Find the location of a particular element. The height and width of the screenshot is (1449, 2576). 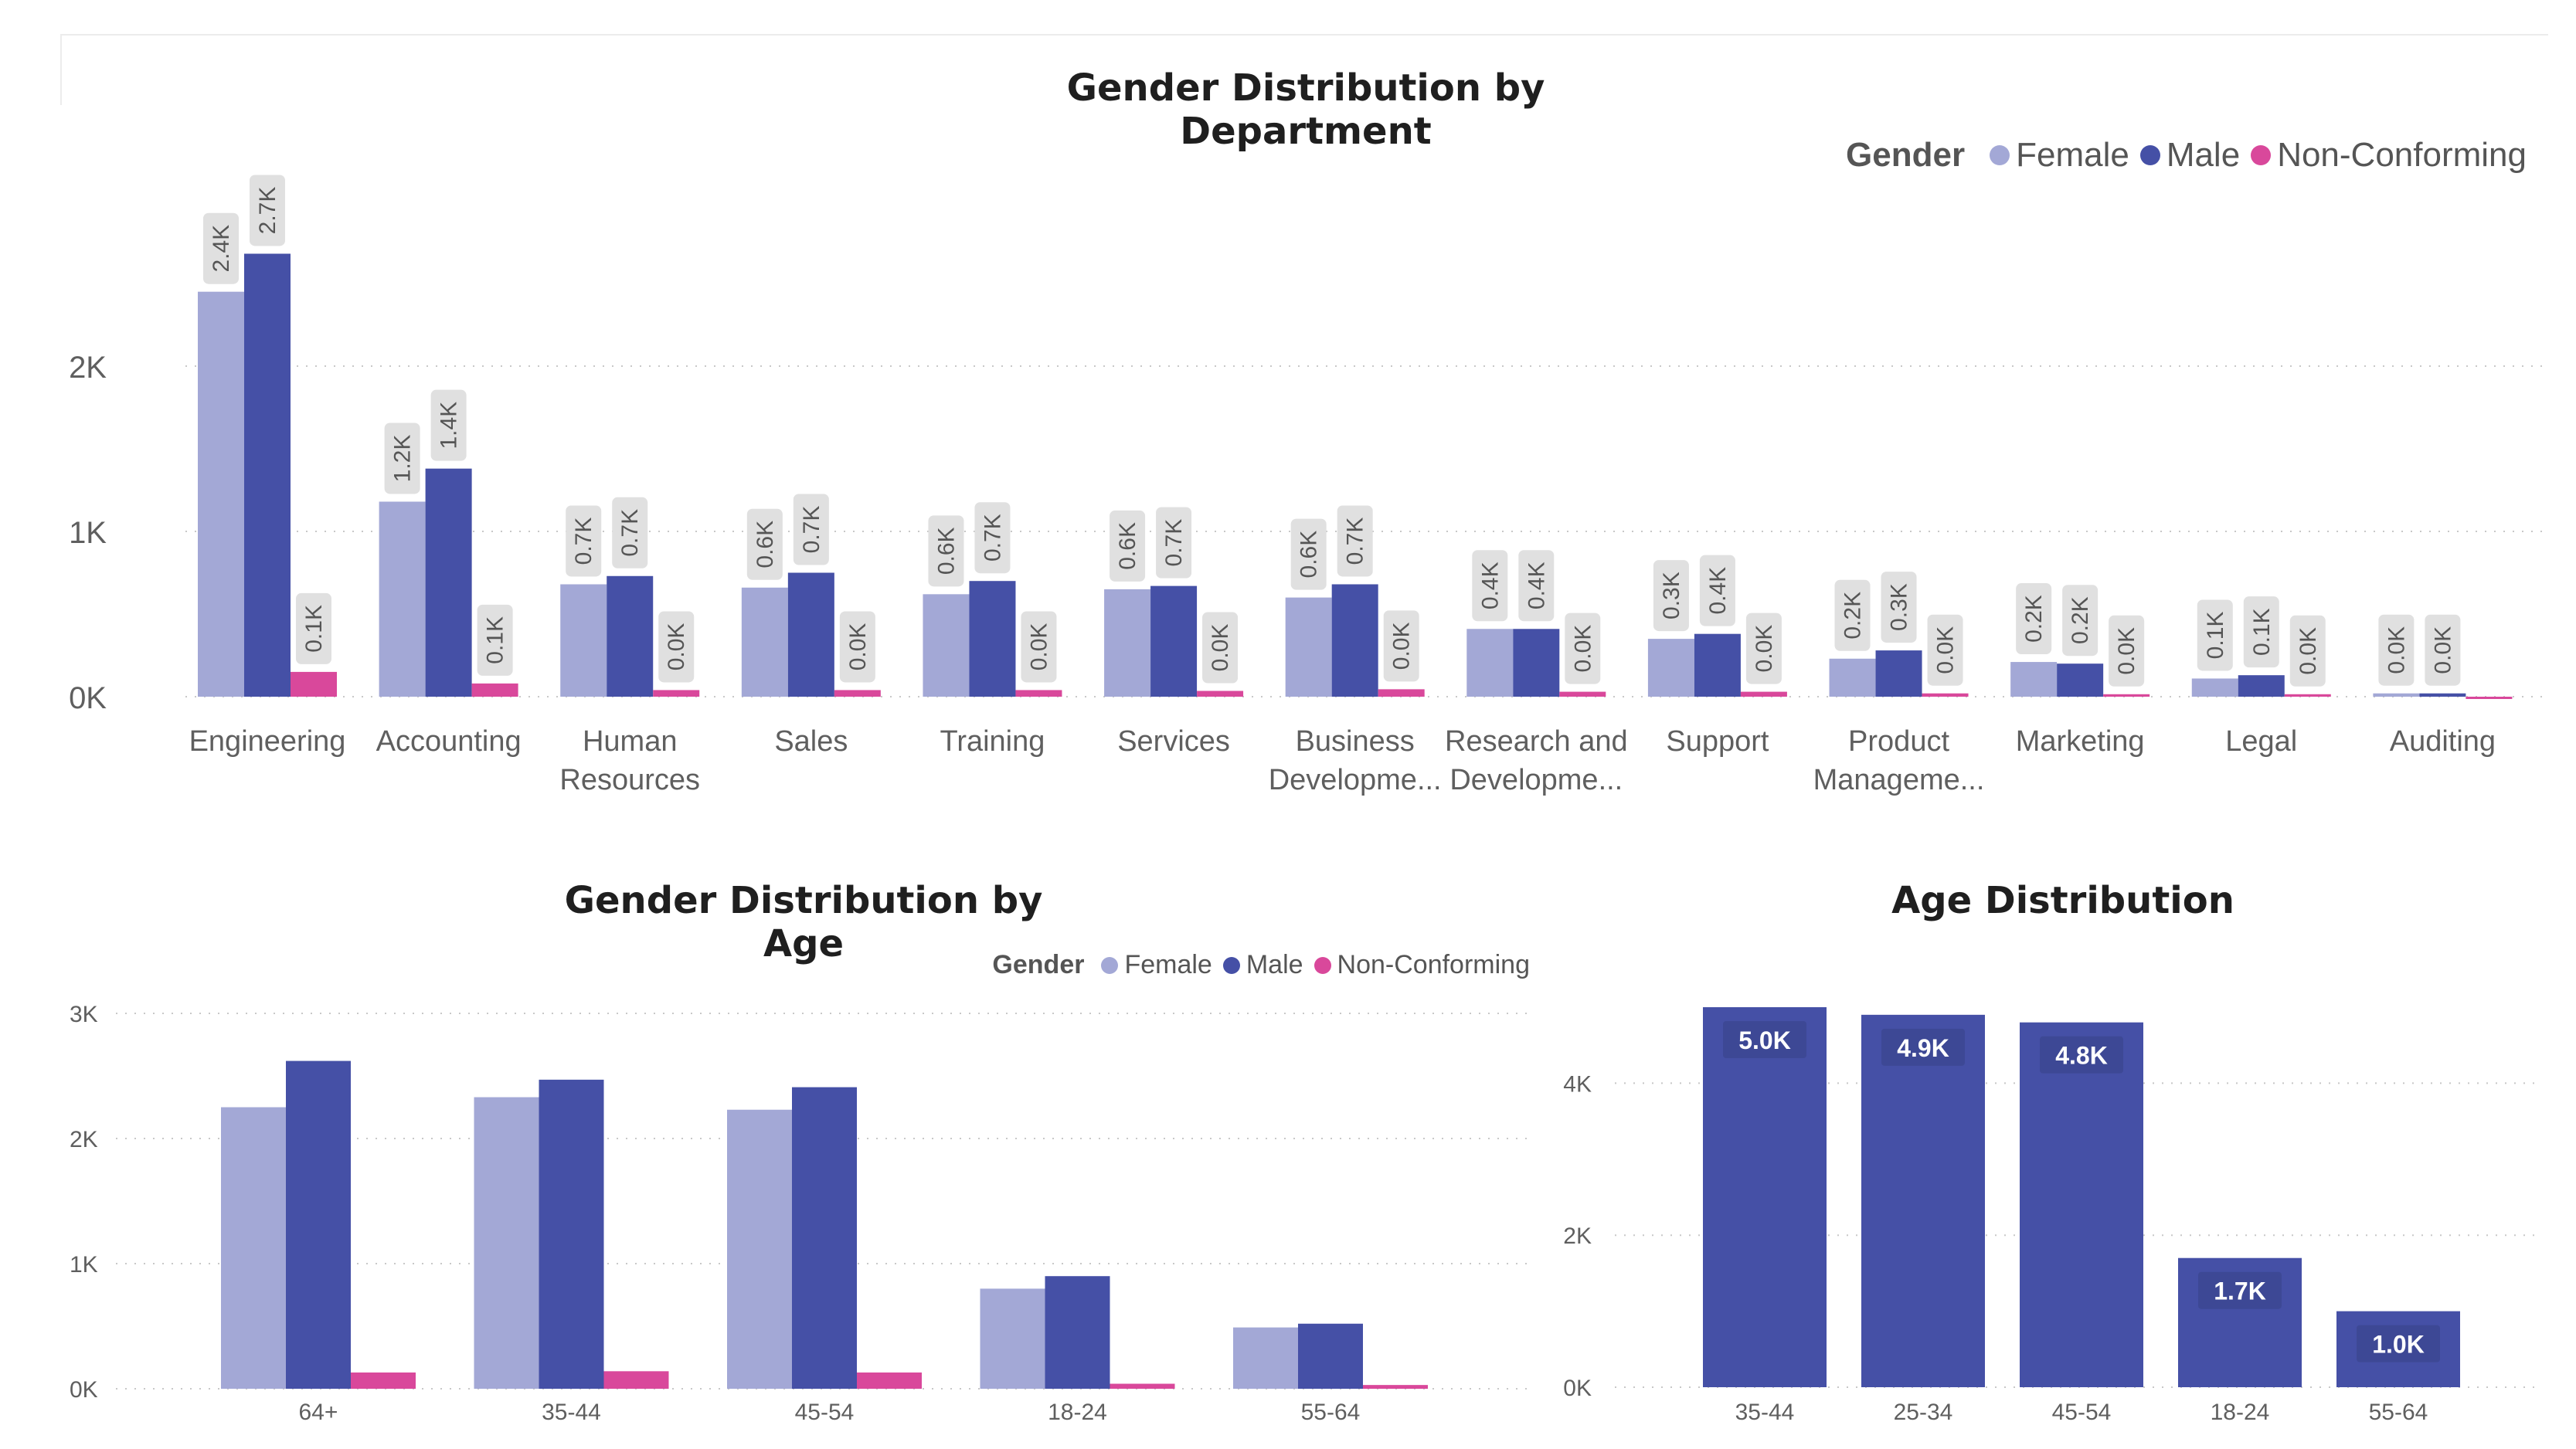

legend-item-nonconforming: Non-Conforming is located at coordinates (2389, 155).